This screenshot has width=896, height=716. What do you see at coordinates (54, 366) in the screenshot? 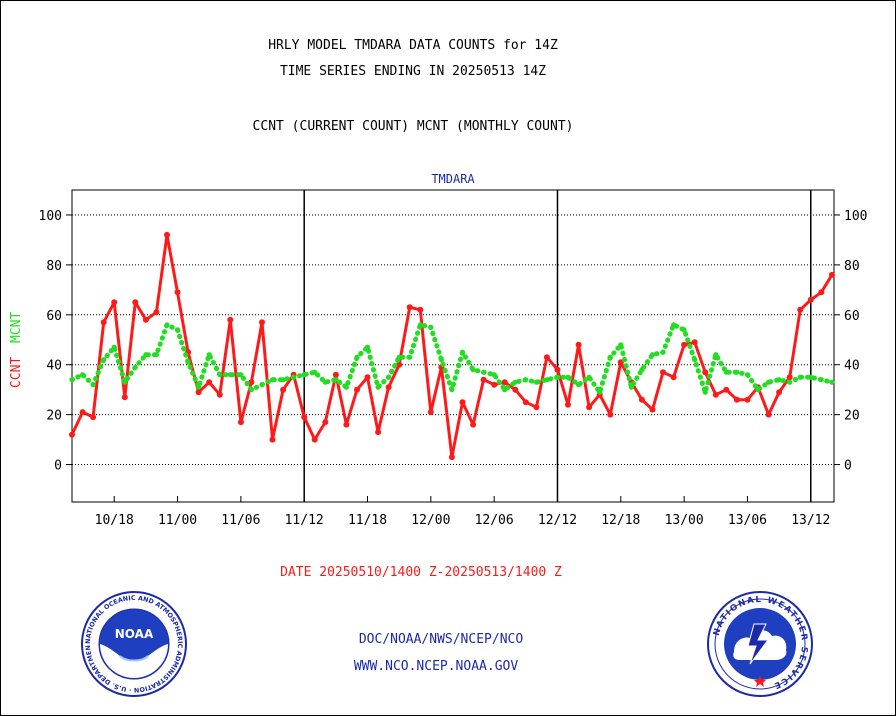
I see `y-tick-label-left: 40` at bounding box center [54, 366].